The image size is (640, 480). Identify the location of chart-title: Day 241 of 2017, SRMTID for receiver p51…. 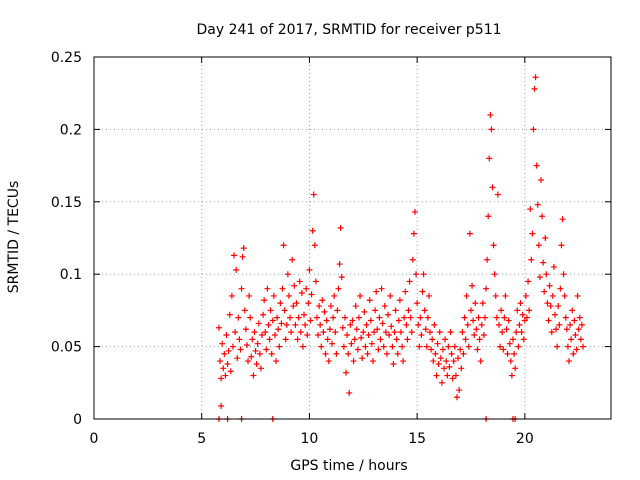
(348, 30).